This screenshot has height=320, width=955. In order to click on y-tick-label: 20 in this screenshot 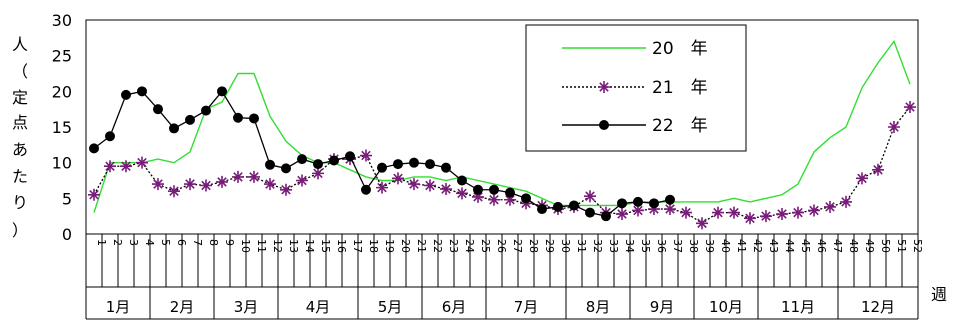, I will do `click(62, 91)`.